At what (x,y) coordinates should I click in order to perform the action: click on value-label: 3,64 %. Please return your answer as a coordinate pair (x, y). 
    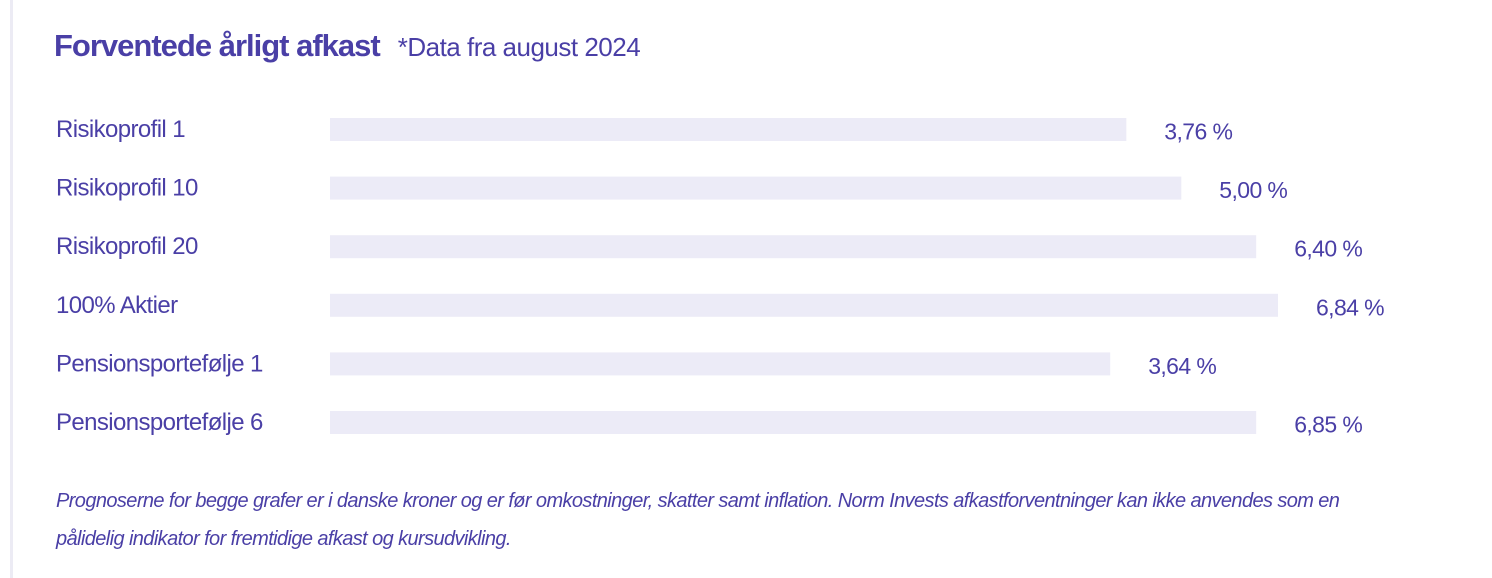
    Looking at the image, I should click on (1182, 366).